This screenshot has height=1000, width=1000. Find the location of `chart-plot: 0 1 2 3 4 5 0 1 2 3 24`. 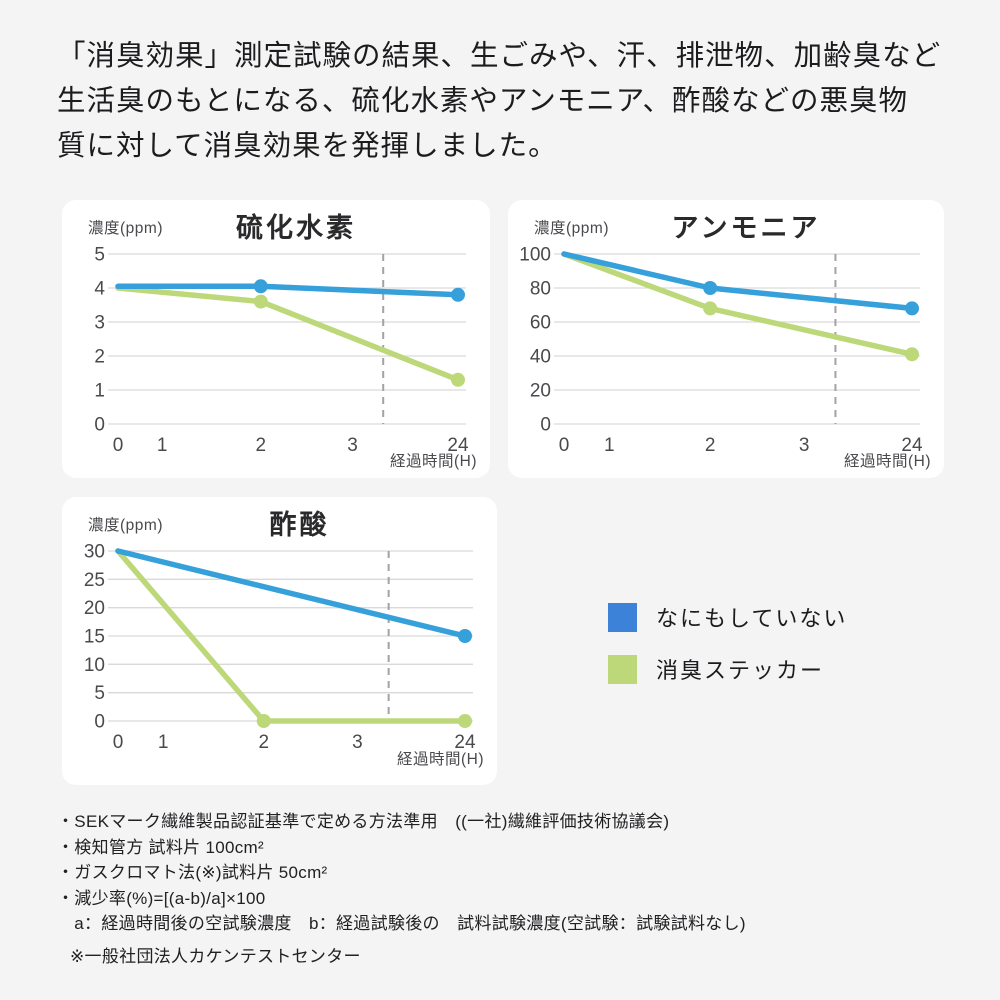

chart-plot: 0 1 2 3 4 5 0 1 2 3 24 is located at coordinates (281, 350).